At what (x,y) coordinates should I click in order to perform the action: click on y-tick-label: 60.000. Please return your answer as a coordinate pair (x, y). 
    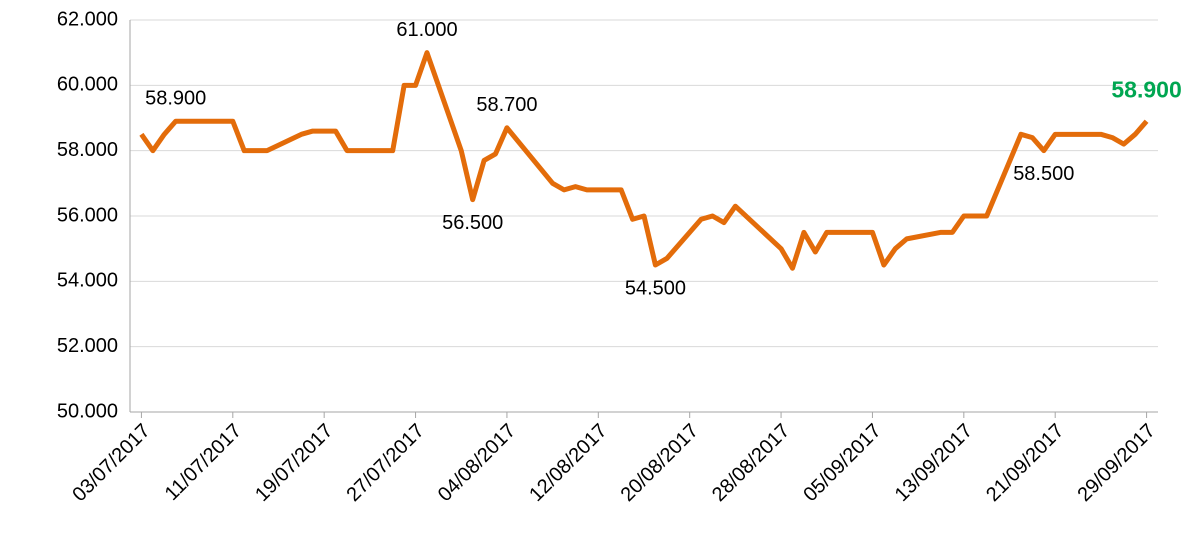
    Looking at the image, I should click on (87, 85).